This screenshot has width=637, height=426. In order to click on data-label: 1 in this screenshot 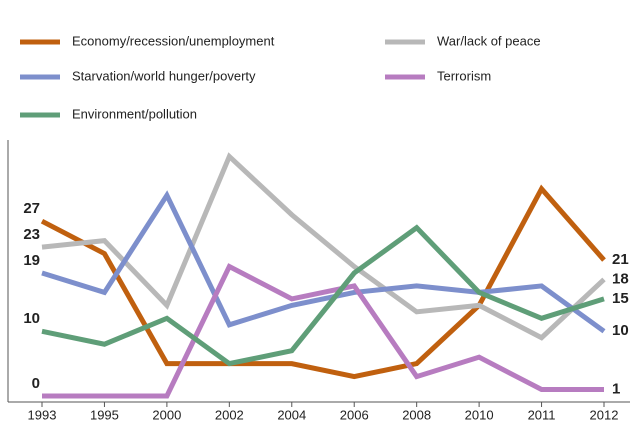, I will do `click(616, 388)`.